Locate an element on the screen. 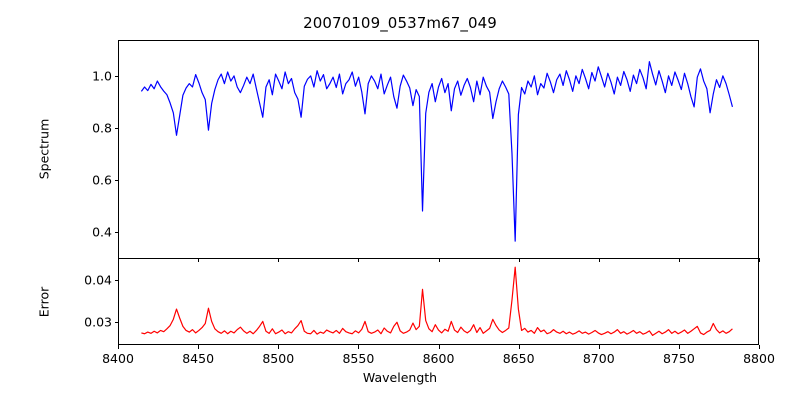 The height and width of the screenshot is (400, 800). error-xtick-label: 8600 is located at coordinates (438, 358).